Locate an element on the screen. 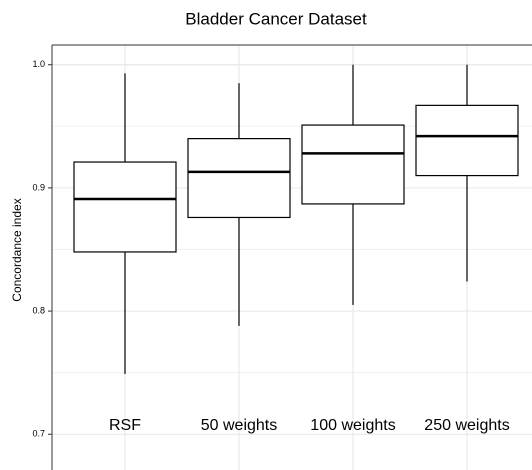  y-tick-label: 0.9 is located at coordinates (38, 187).